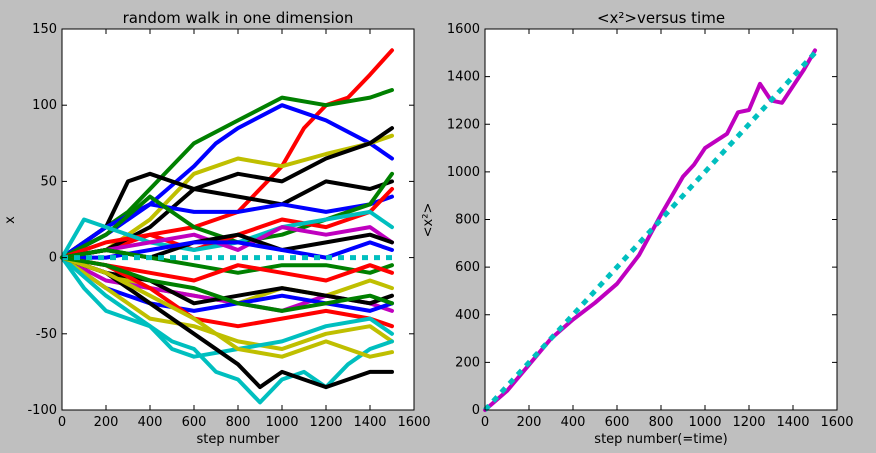  What do you see at coordinates (42, 410) in the screenshot?
I see `left-ytick-label-0: -100` at bounding box center [42, 410].